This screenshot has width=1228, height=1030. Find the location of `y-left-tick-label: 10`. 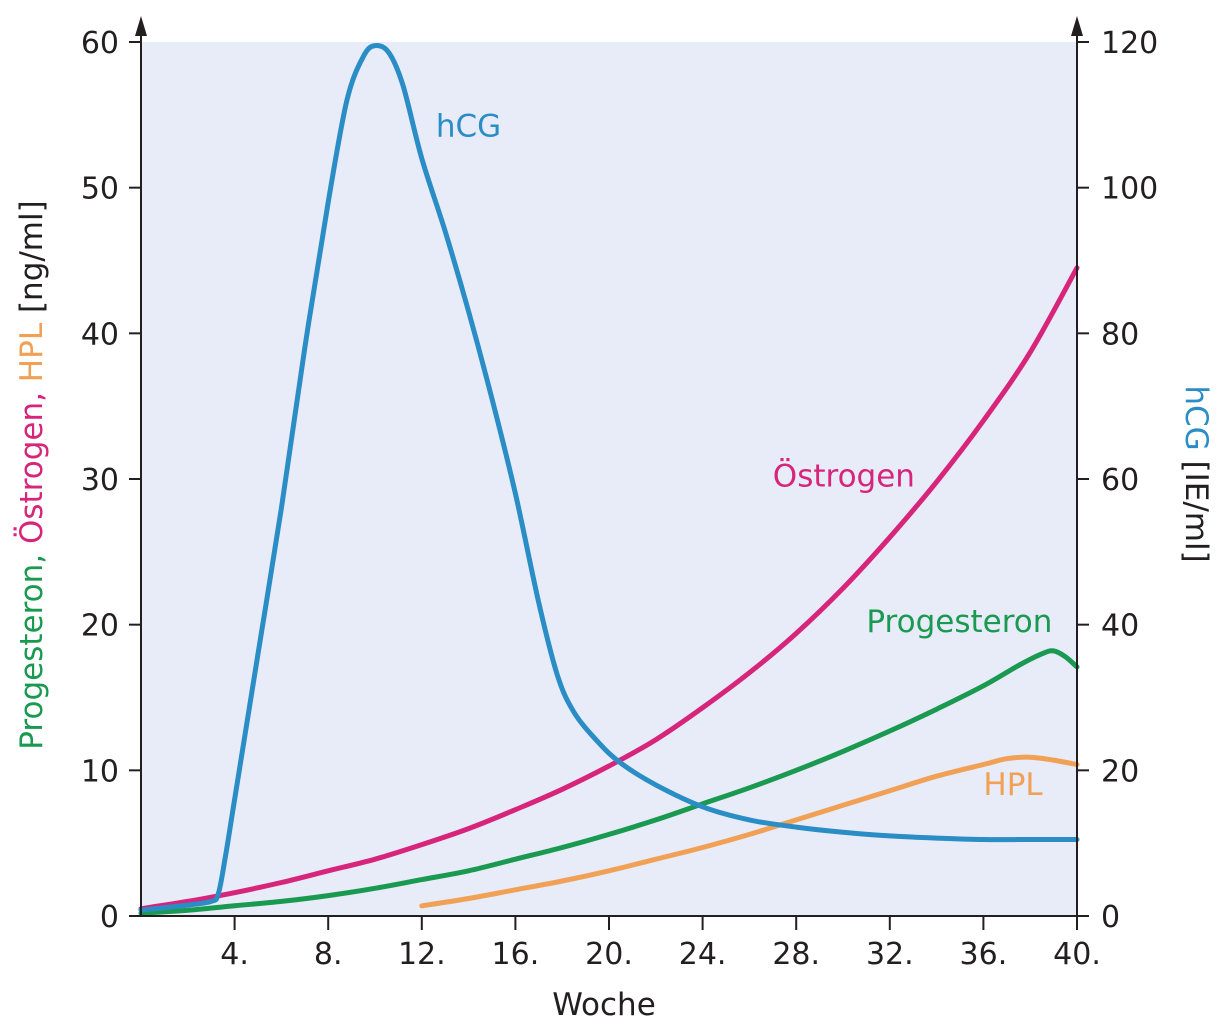

y-left-tick-label: 10 is located at coordinates (100, 771).